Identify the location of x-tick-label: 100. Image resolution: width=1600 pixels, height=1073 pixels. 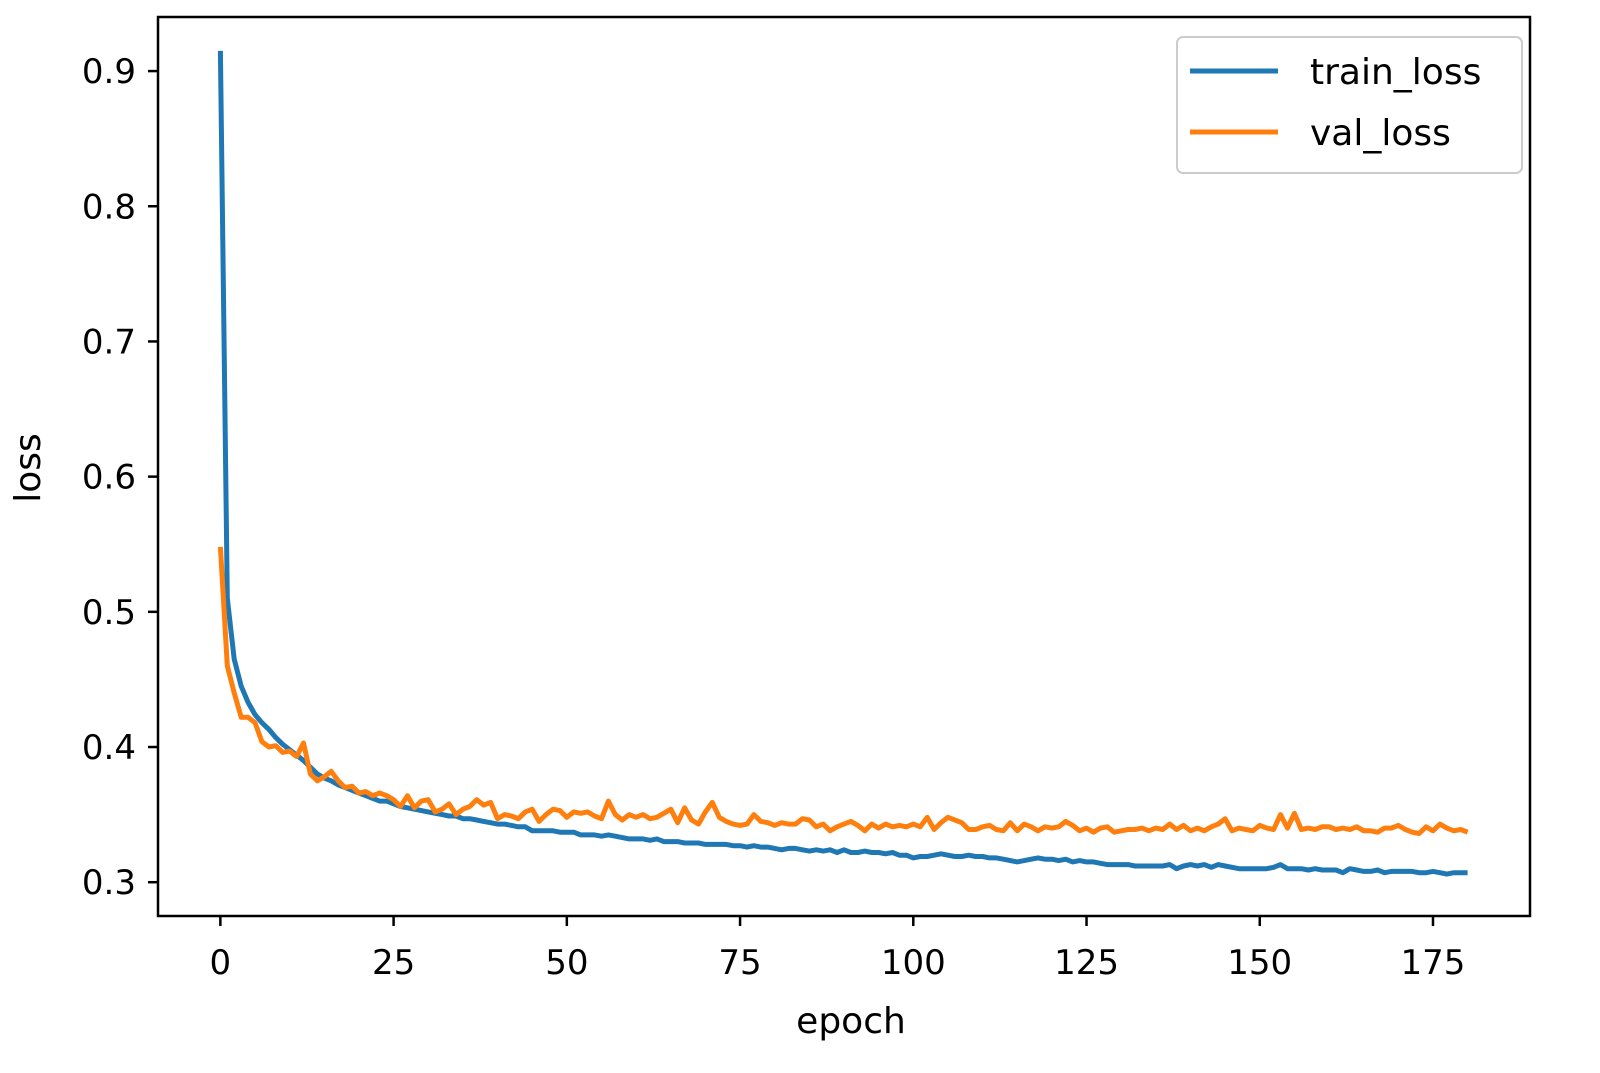
(913, 963).